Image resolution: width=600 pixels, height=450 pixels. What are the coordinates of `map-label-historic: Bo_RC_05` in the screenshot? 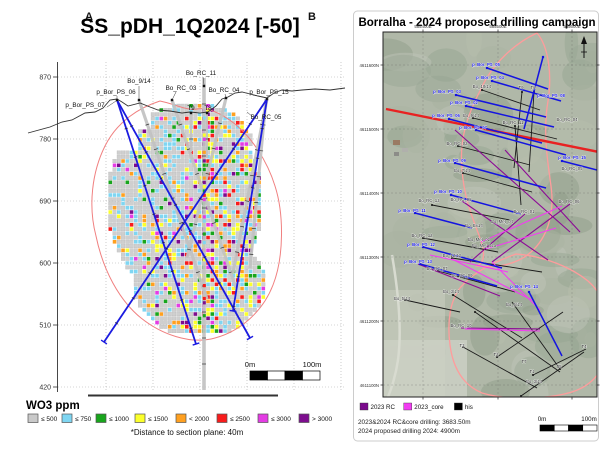 It's located at (572, 168).